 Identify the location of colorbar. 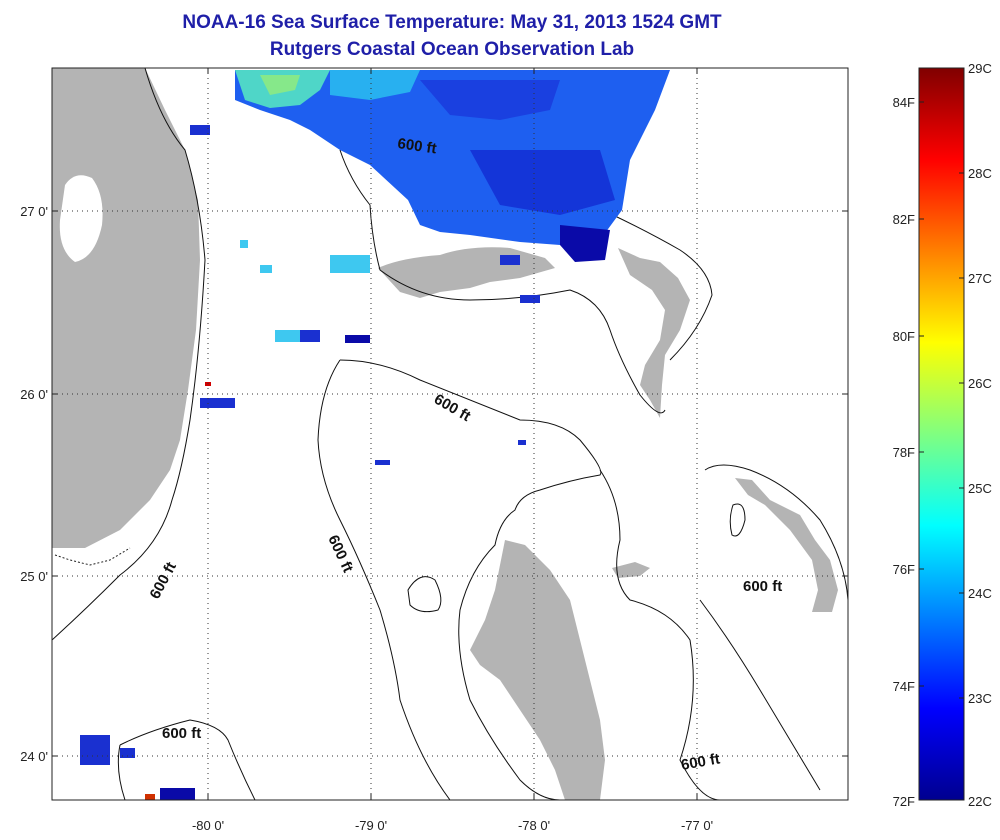
(941, 434).